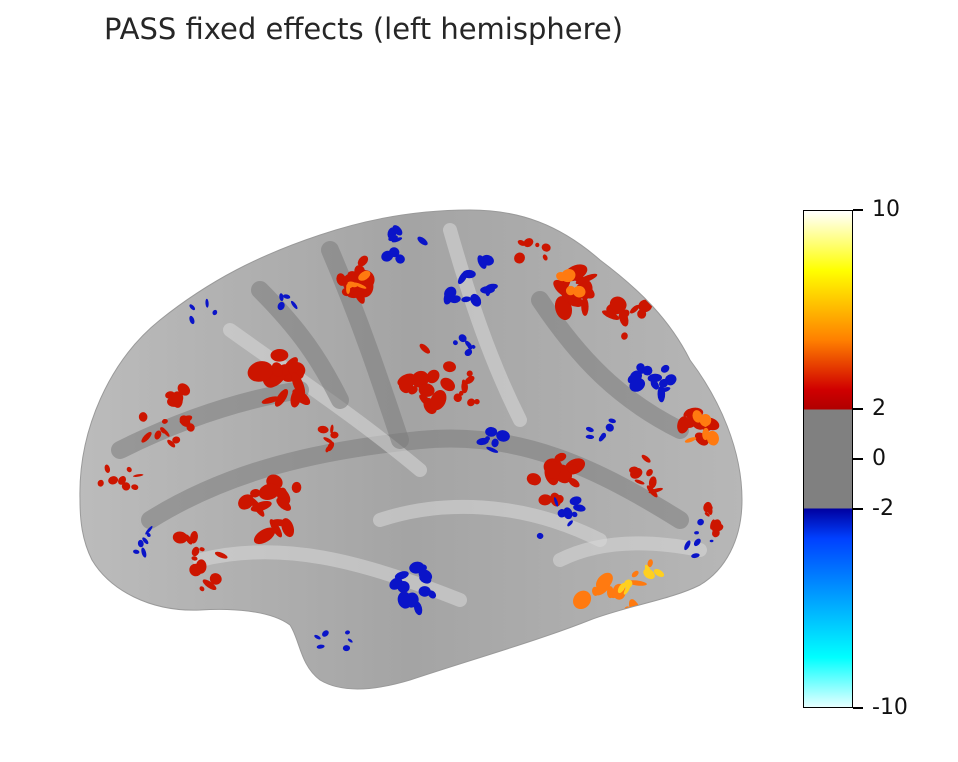 The height and width of the screenshot is (762, 958). I want to click on colorbar, so click(828, 459).